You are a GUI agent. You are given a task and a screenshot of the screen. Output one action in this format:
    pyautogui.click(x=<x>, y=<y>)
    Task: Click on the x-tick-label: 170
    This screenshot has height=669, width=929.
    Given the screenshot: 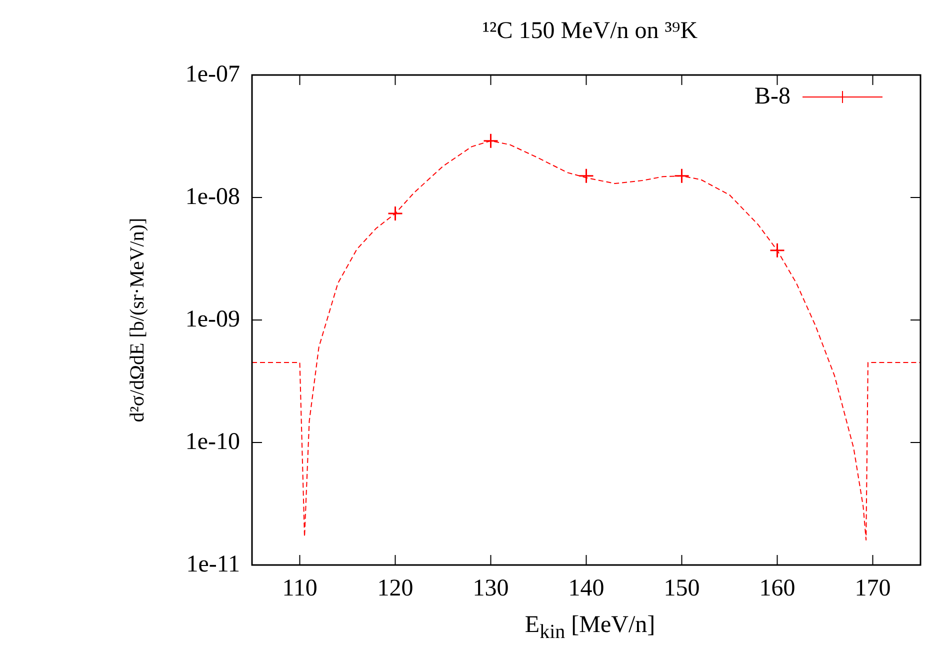 What is the action you would take?
    pyautogui.click(x=872, y=589)
    